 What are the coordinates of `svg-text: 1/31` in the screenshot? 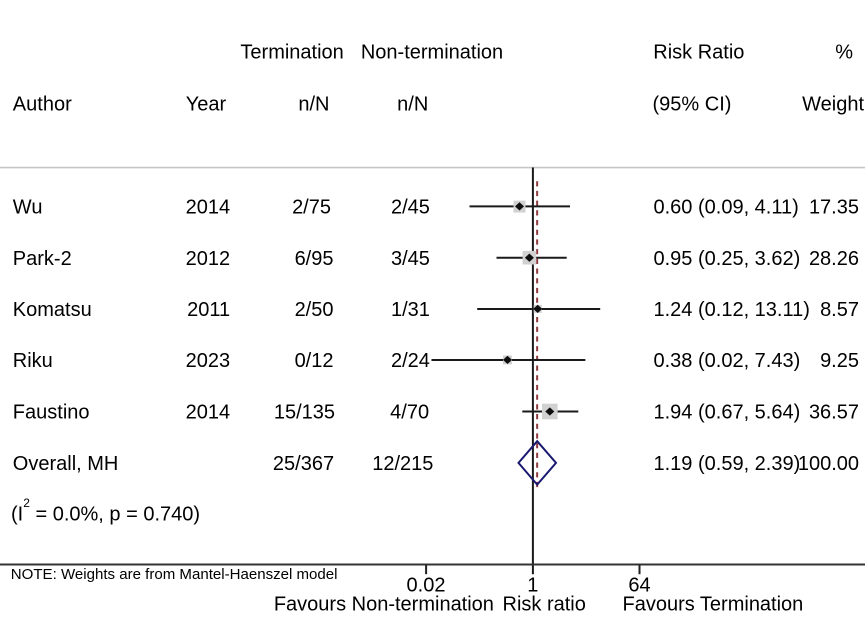 It's located at (410, 310).